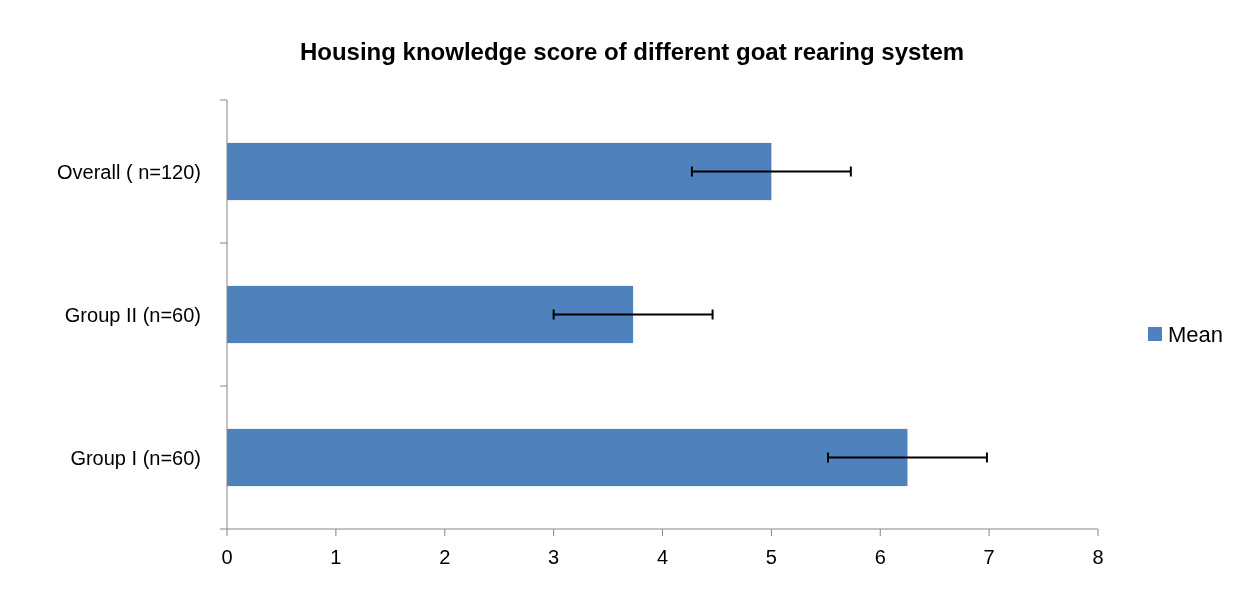  What do you see at coordinates (880, 557) in the screenshot?
I see `x-tick-label: 6` at bounding box center [880, 557].